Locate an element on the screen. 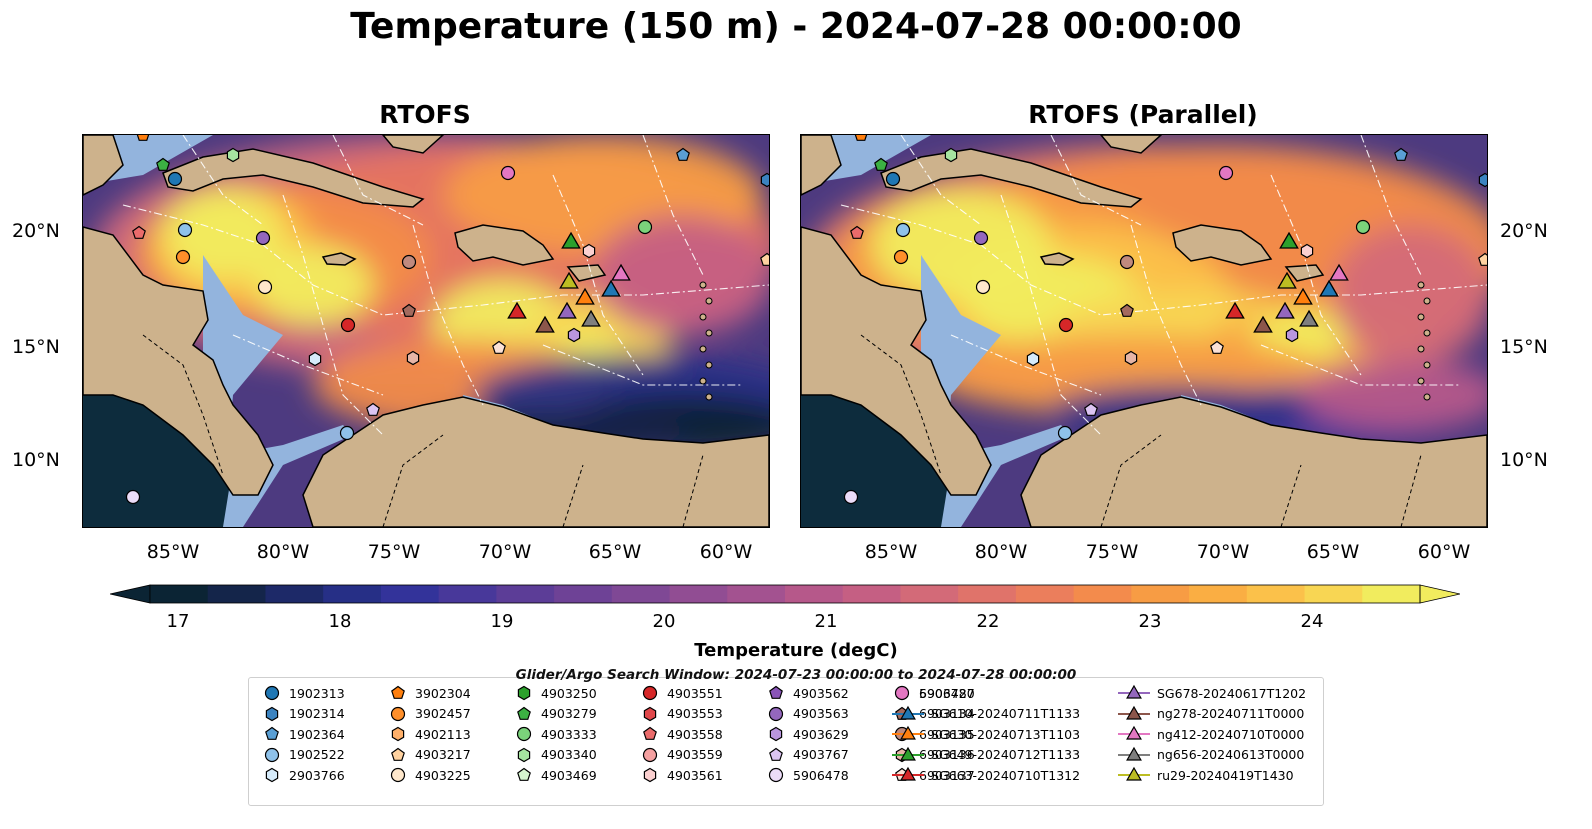  lon-label-65w-right: 65°W is located at coordinates (1333, 552).